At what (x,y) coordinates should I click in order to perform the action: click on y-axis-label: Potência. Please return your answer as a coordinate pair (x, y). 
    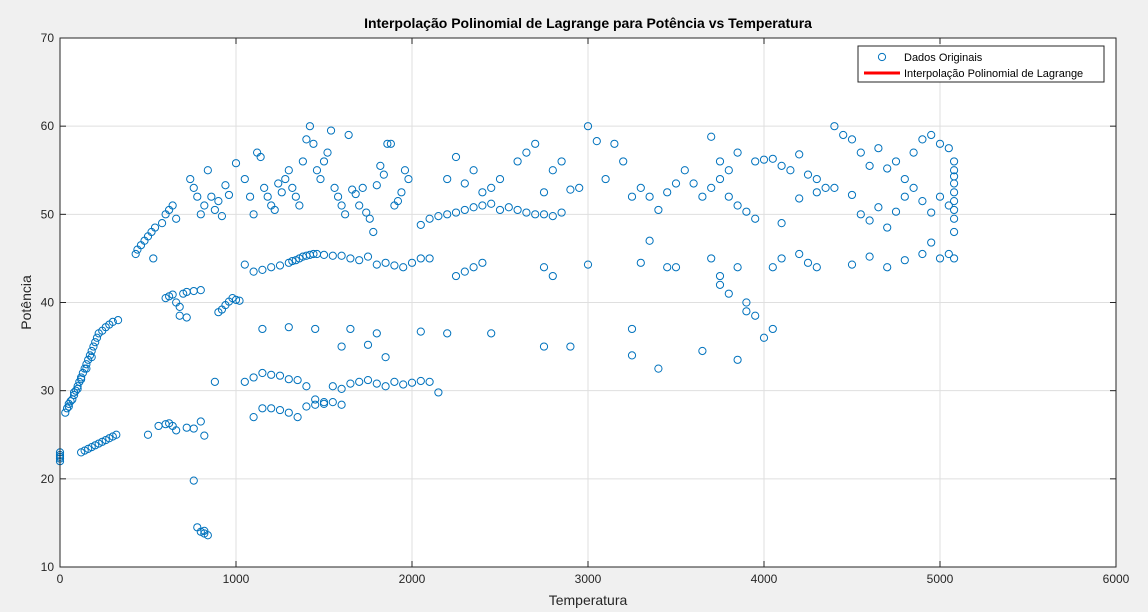
    Looking at the image, I should click on (26, 302).